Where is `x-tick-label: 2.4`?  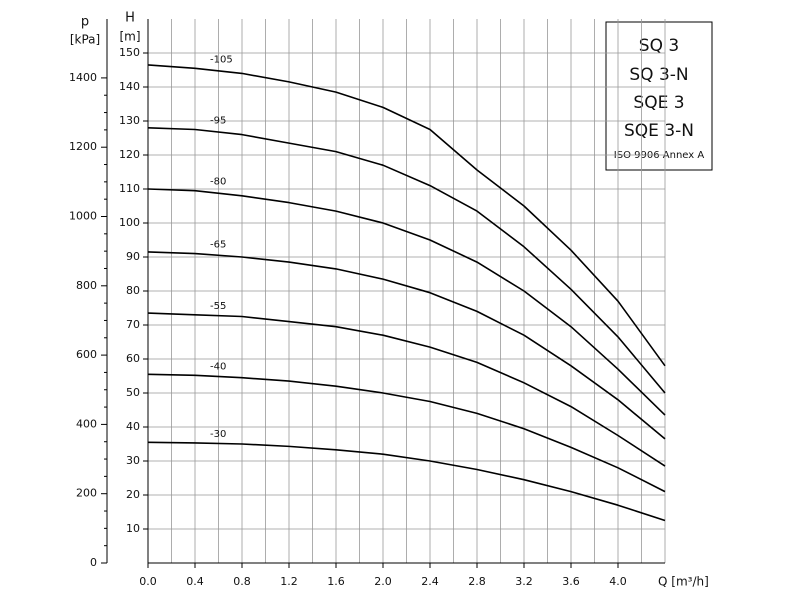
x-tick-label: 2.4 is located at coordinates (430, 581).